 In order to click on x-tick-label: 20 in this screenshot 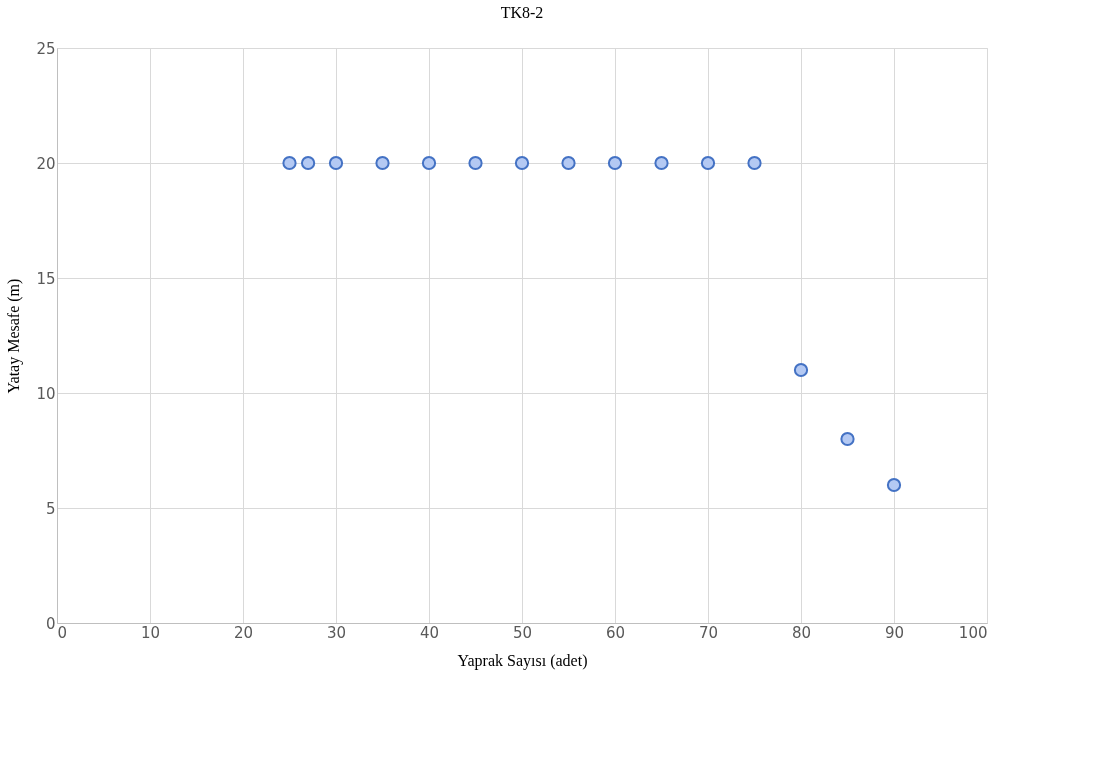, I will do `click(243, 632)`.